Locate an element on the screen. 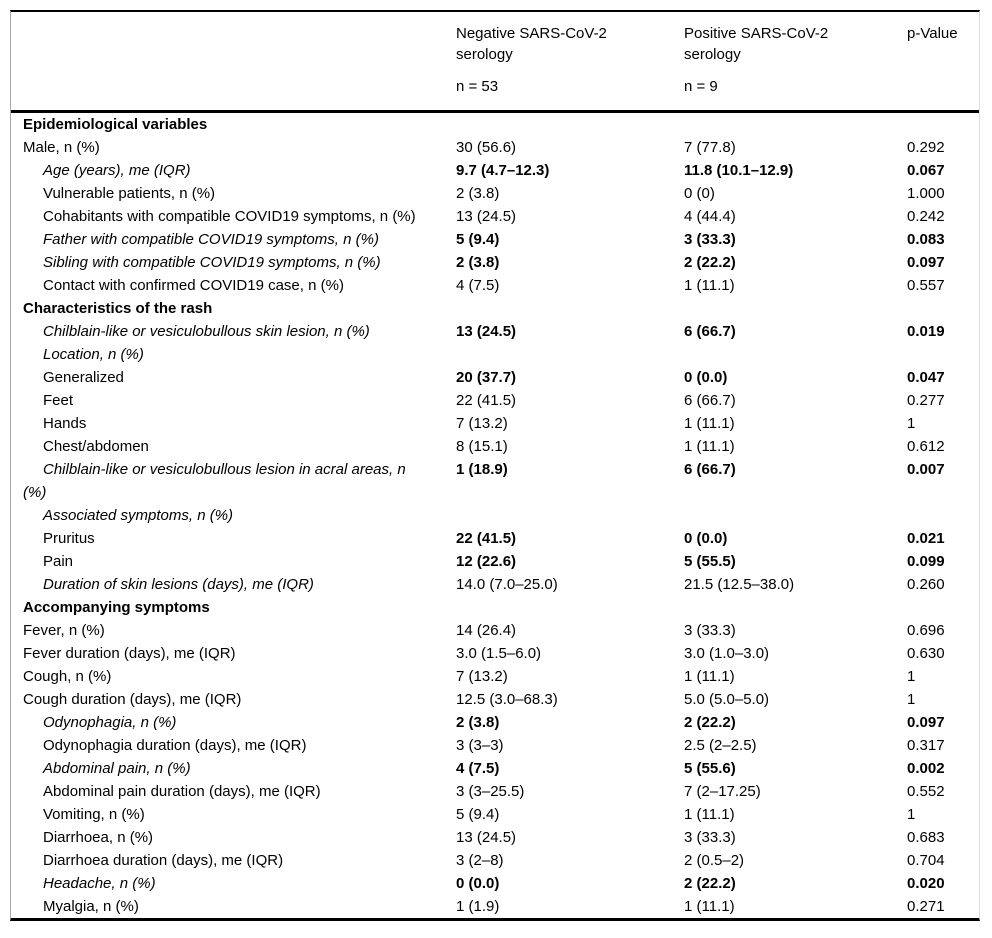 This screenshot has width=992, height=938. value-pvalue is located at coordinates (943, 515).